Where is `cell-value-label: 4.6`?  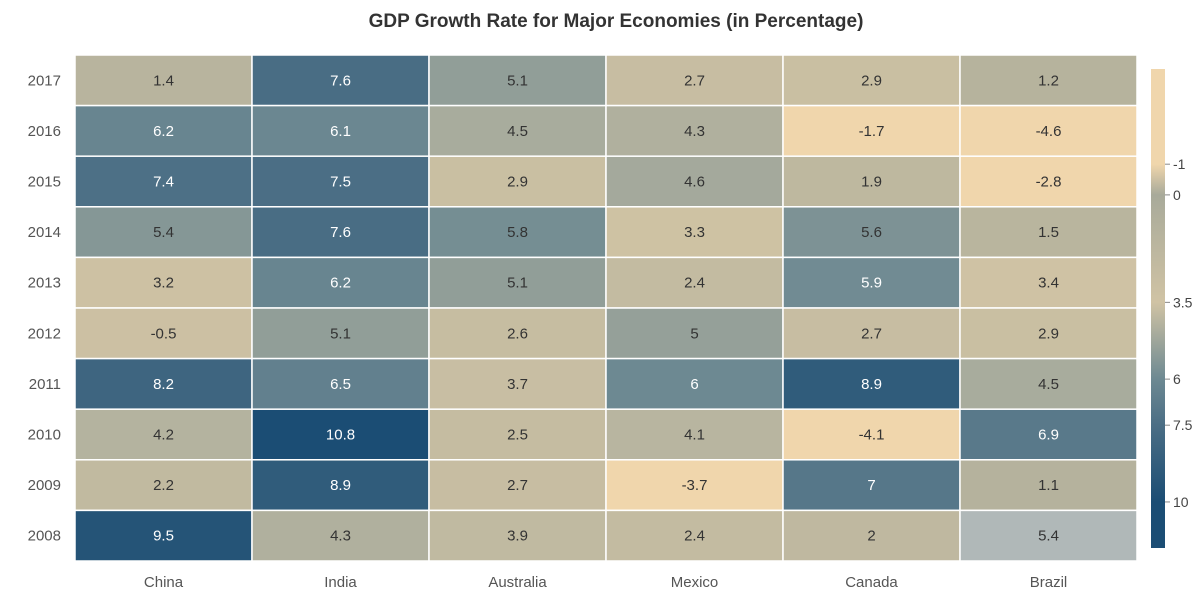
cell-value-label: 4.6 is located at coordinates (694, 182).